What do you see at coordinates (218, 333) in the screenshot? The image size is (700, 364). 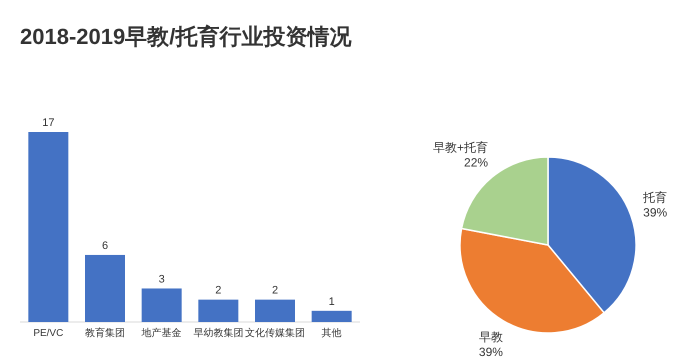 I see `x-tick-label: 早幼教集团` at bounding box center [218, 333].